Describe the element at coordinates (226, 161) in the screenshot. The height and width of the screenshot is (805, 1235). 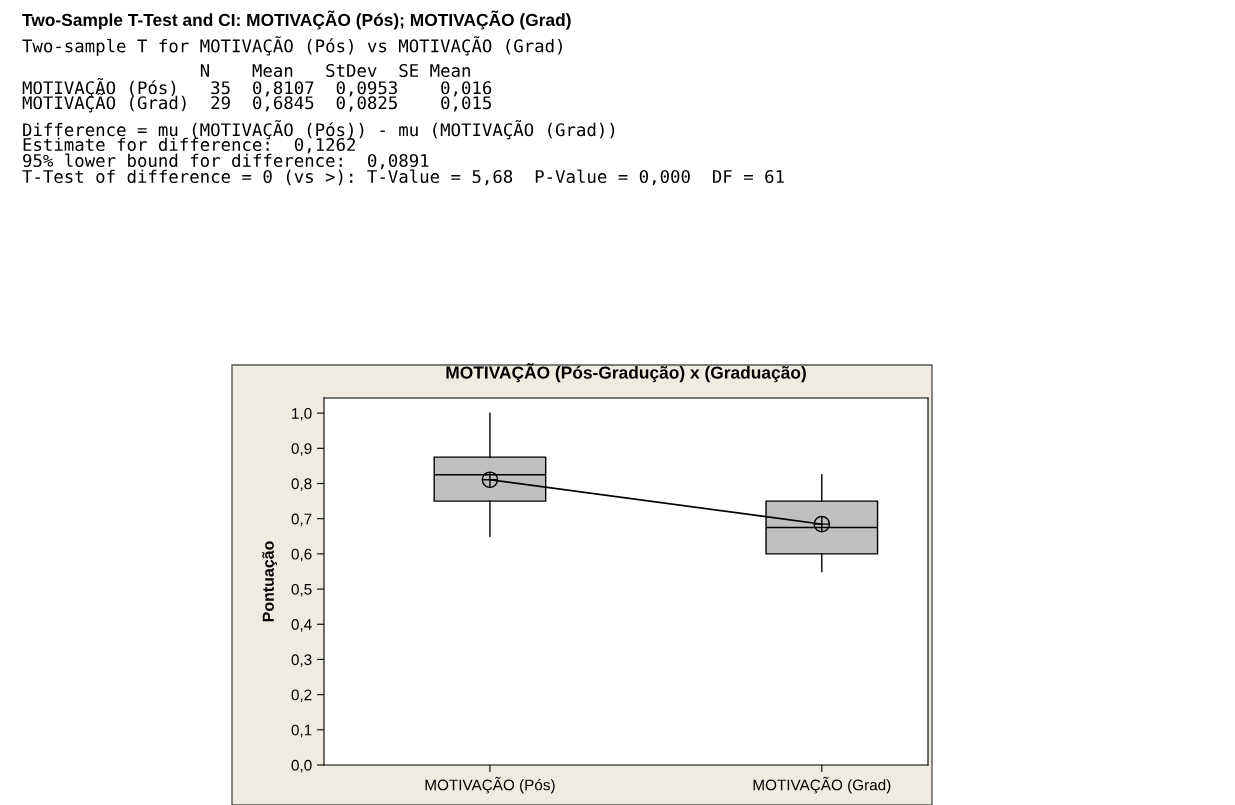
I see `text: 95% lower bound for difference: 0,0891` at that location.